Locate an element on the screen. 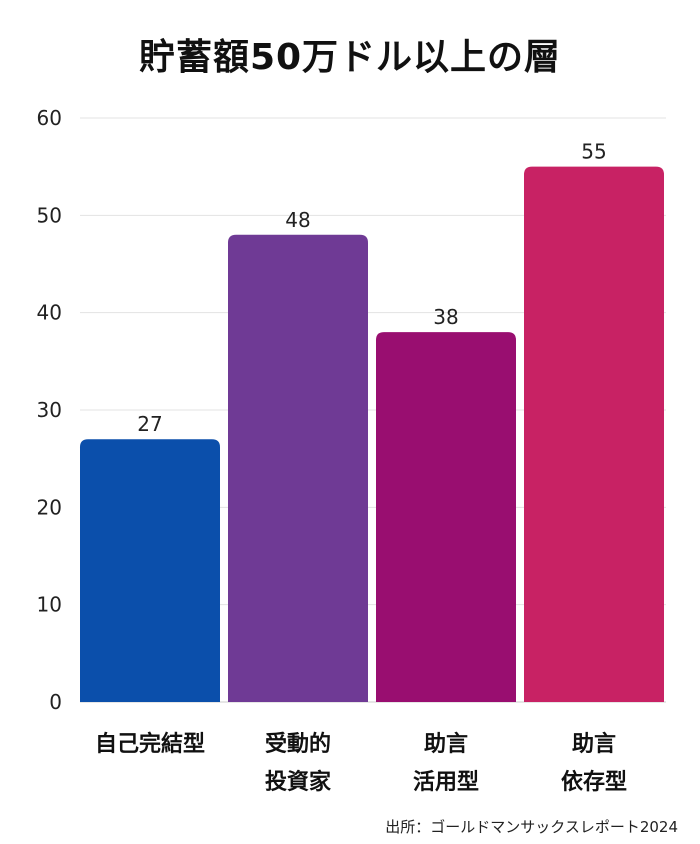  y-tick-label: 0 is located at coordinates (55, 702).